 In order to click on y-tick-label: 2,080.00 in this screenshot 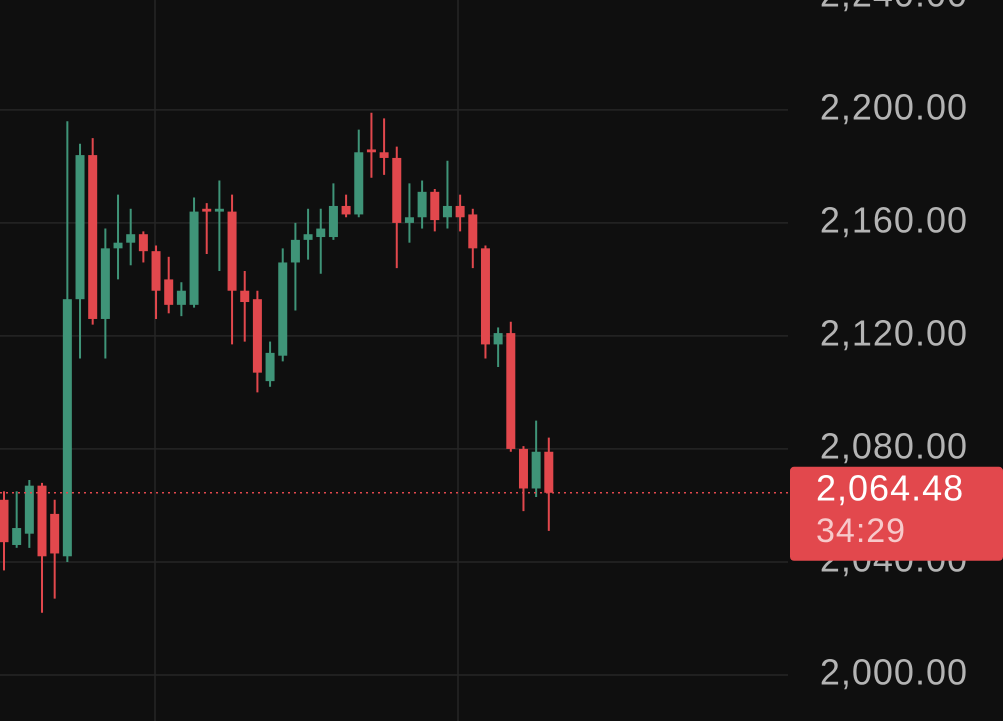, I will do `click(894, 445)`.